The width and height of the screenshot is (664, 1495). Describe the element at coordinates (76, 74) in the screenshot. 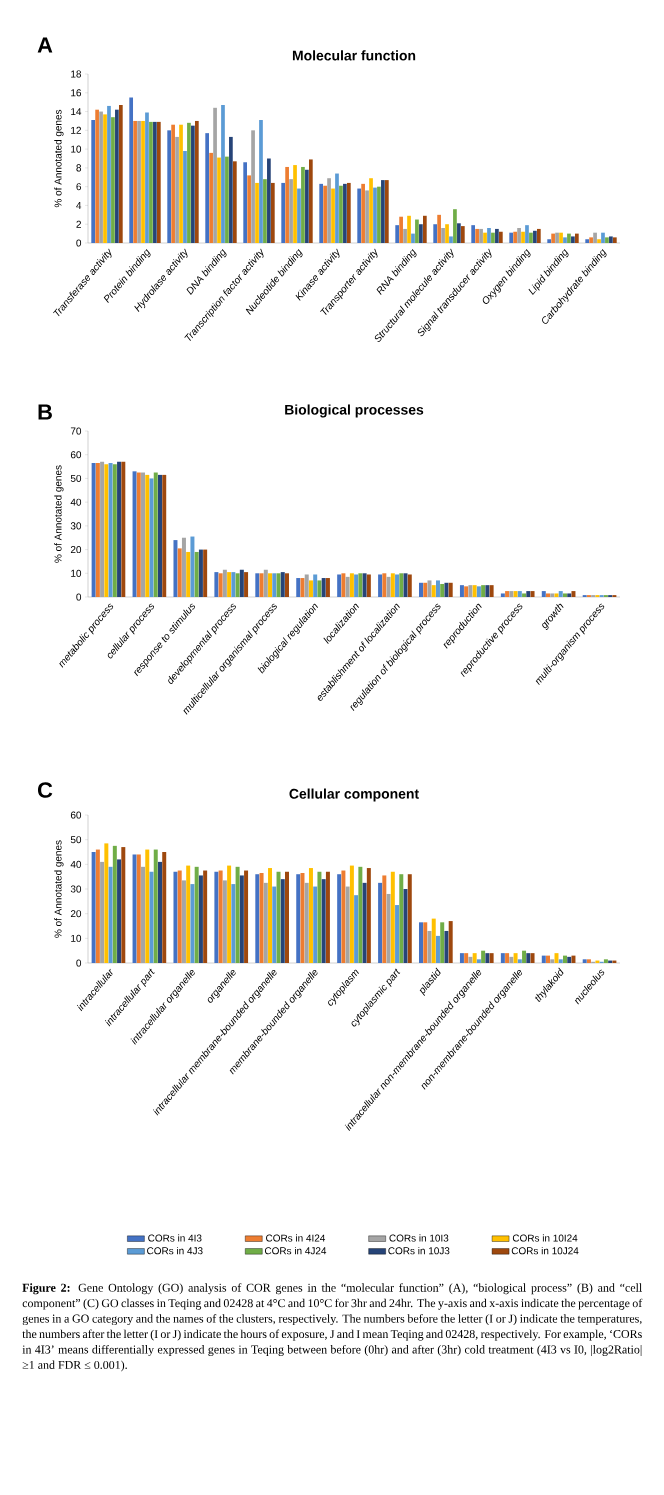

I see `y-tick-label: 18` at that location.